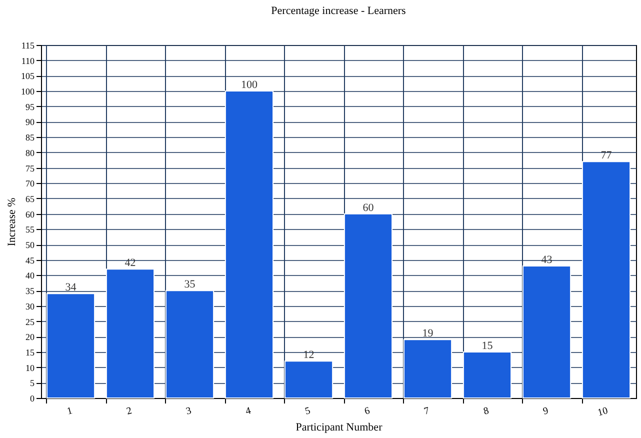 The height and width of the screenshot is (438, 641). Describe the element at coordinates (603, 412) in the screenshot. I see `x-tick-label: 10` at that location.